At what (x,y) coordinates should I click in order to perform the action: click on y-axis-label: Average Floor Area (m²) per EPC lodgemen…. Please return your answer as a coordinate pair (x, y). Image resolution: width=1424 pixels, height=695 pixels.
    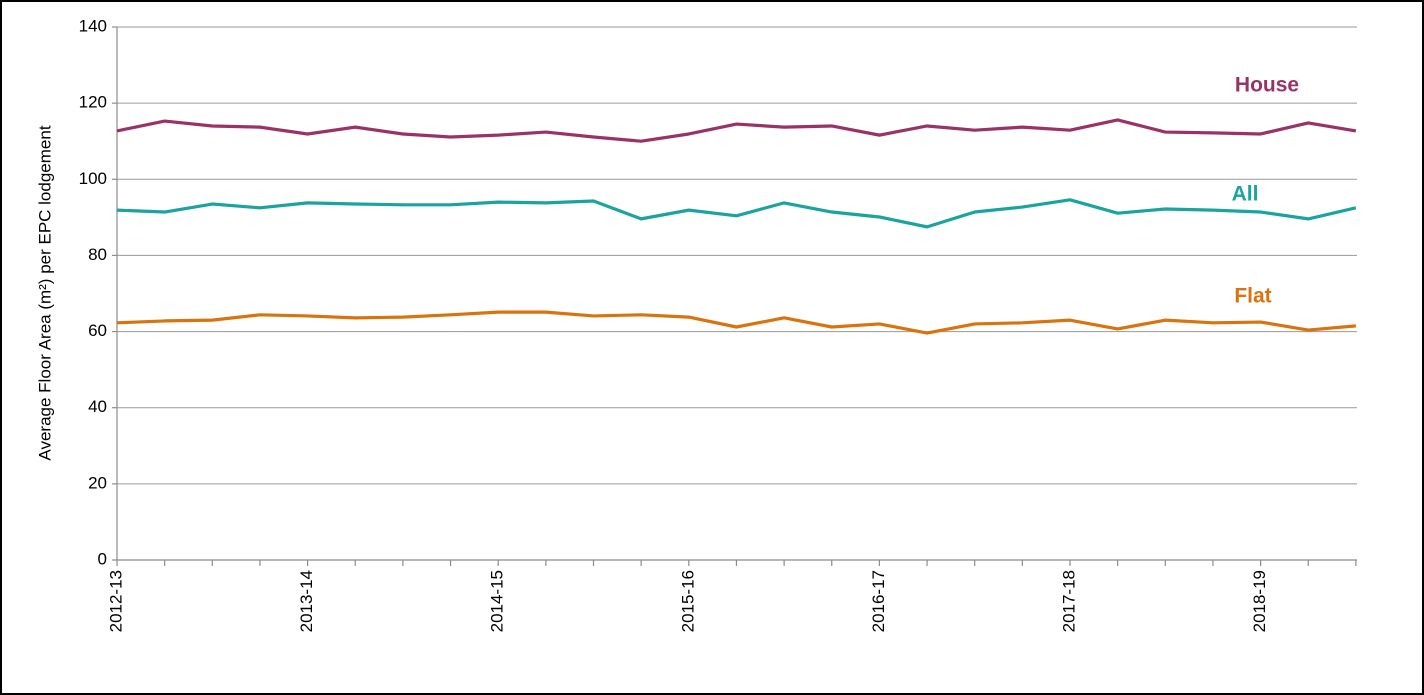
    Looking at the image, I should click on (44, 292).